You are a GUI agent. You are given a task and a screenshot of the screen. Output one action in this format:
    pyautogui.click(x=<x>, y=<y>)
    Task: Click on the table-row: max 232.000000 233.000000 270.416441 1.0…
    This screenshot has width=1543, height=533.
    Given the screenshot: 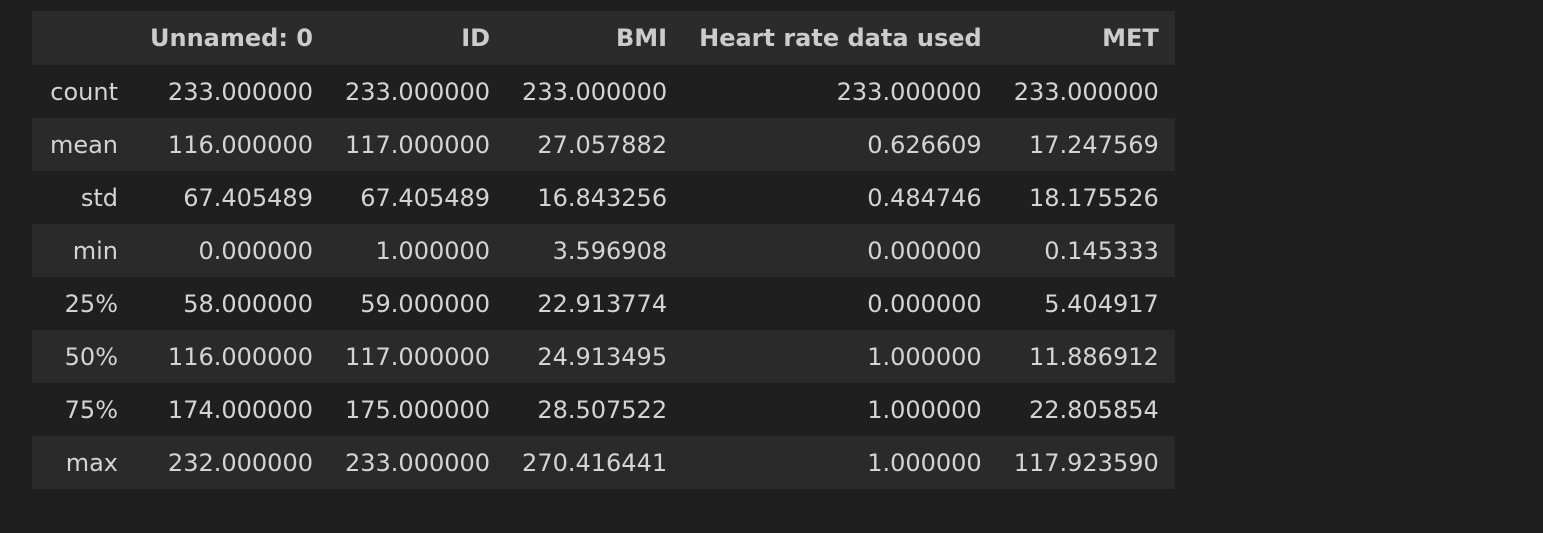 What is the action you would take?
    pyautogui.click(x=603, y=462)
    